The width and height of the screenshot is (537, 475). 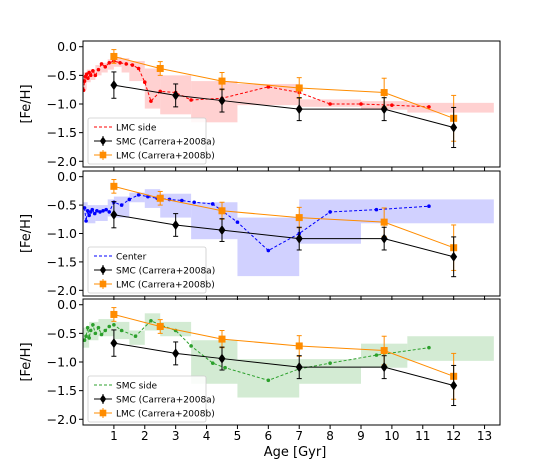 I want to click on x-tick-label: 2, so click(x=145, y=436).